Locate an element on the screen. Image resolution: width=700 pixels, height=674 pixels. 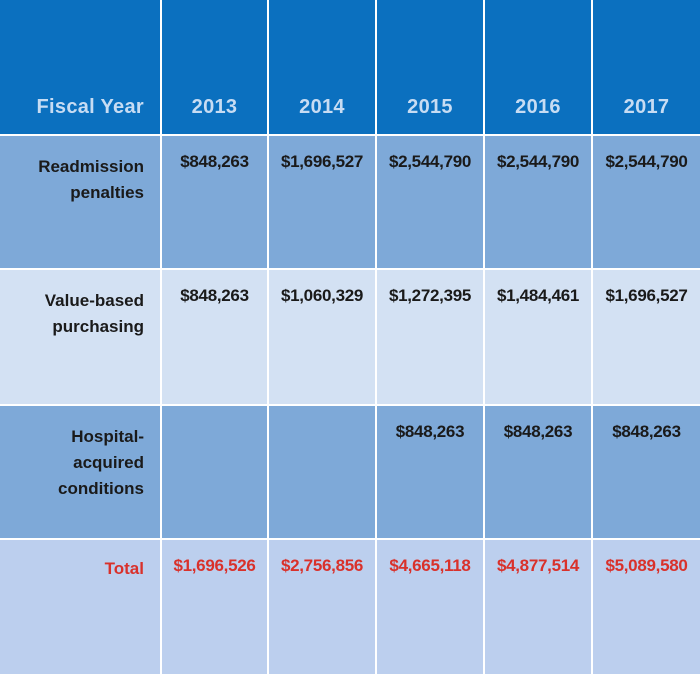
value-cell: $1,060,329 is located at coordinates (321, 336).